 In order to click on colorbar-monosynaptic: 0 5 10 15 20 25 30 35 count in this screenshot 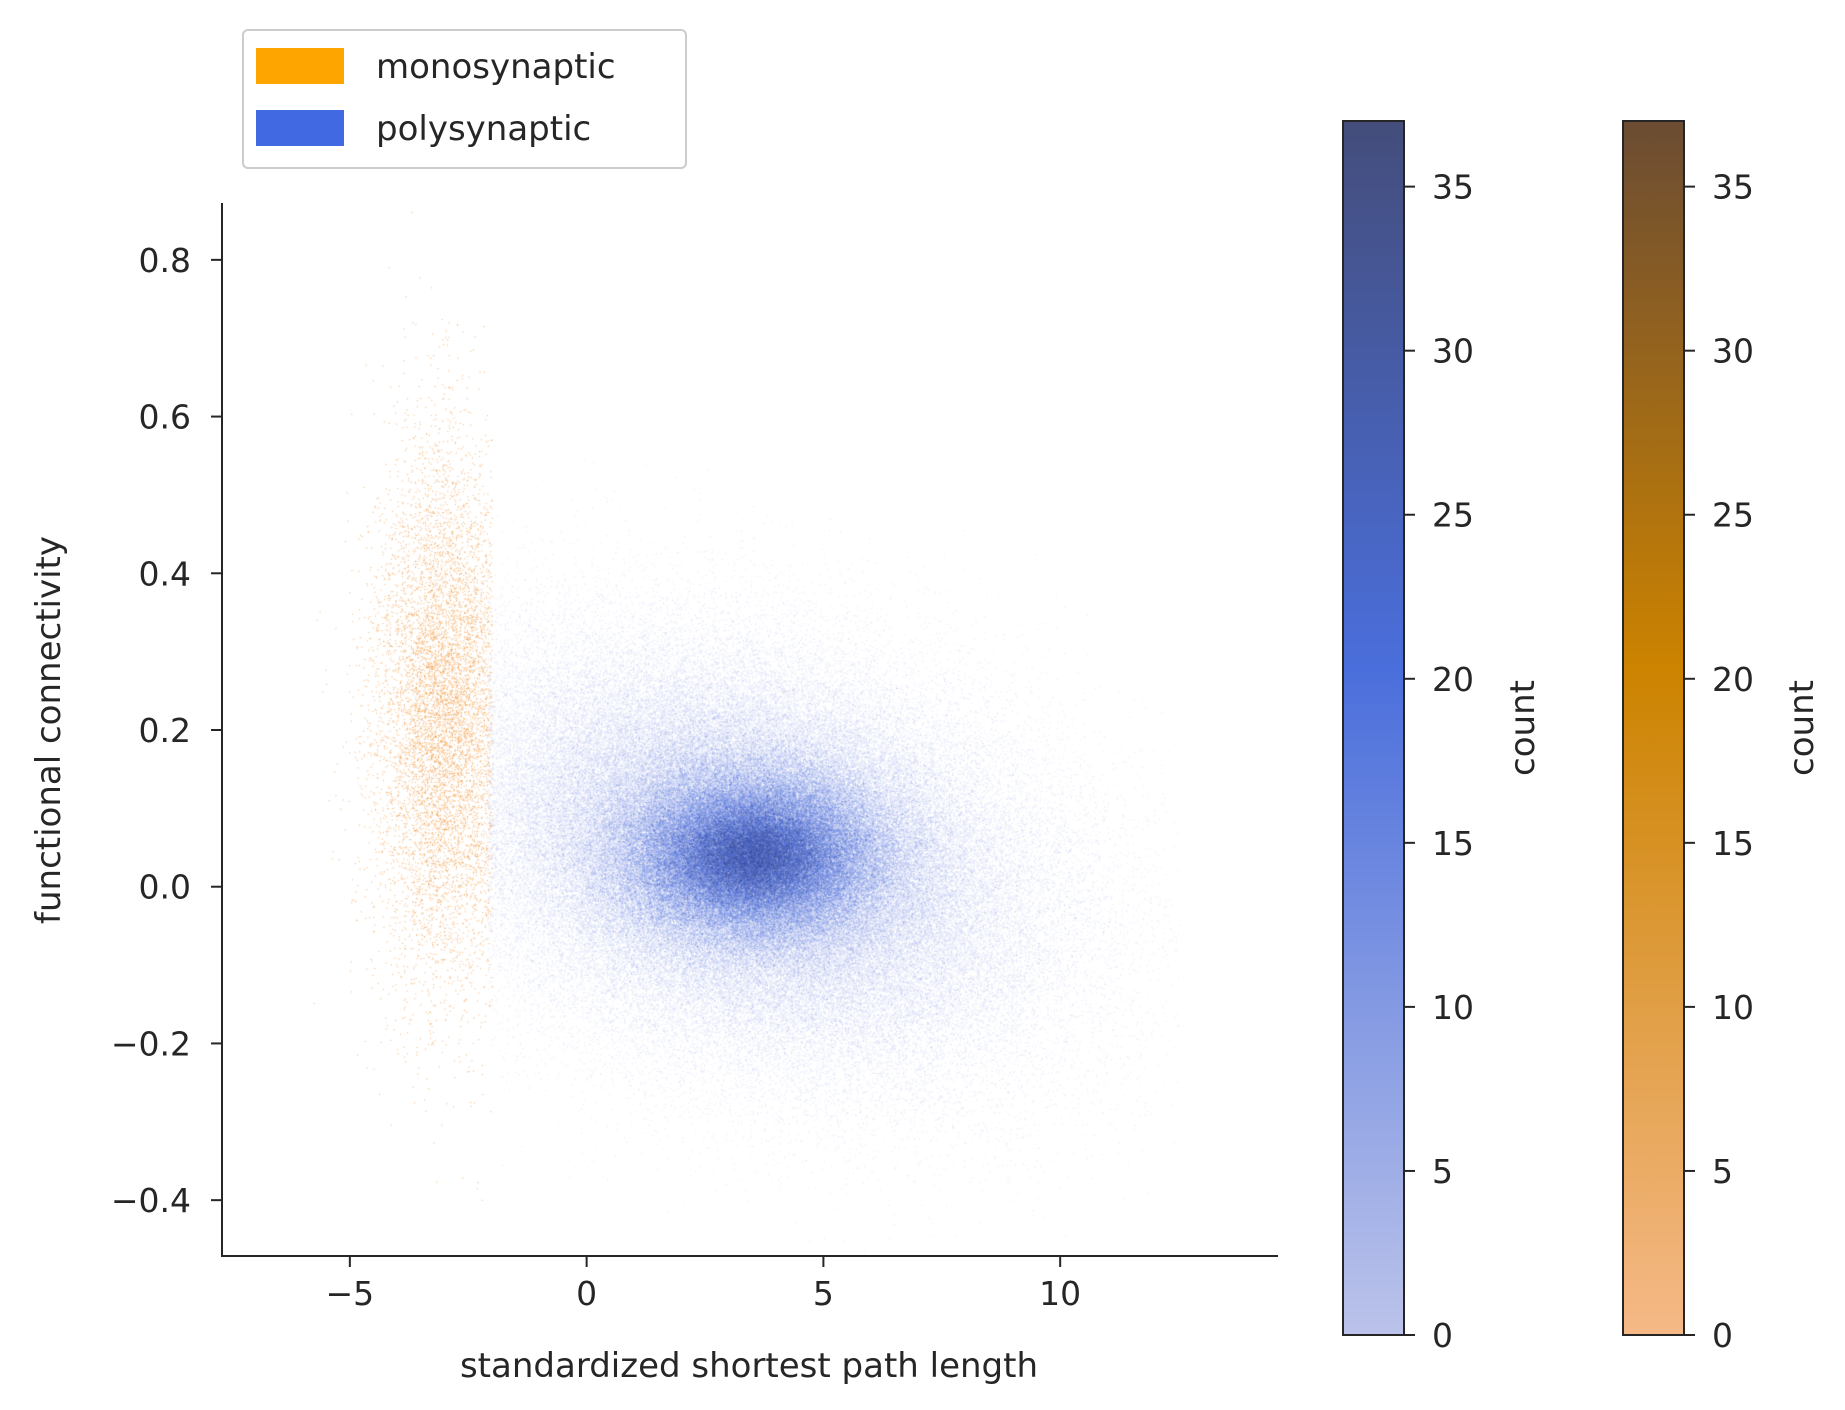, I will do `click(1722, 737)`.